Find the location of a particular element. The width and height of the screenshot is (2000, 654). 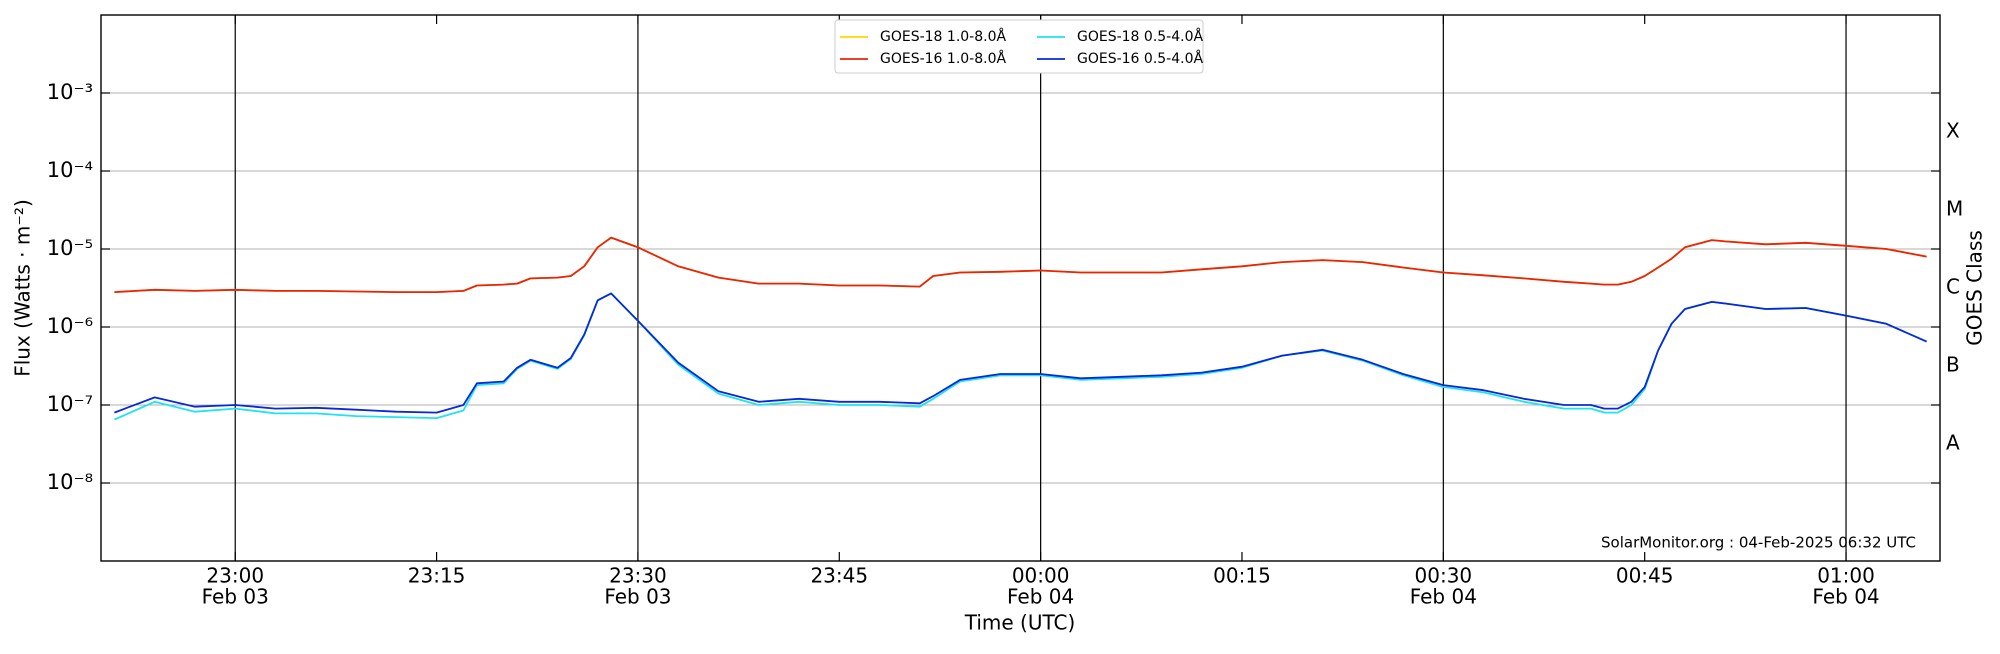

y2-tick-label: A is located at coordinates (1953, 443).